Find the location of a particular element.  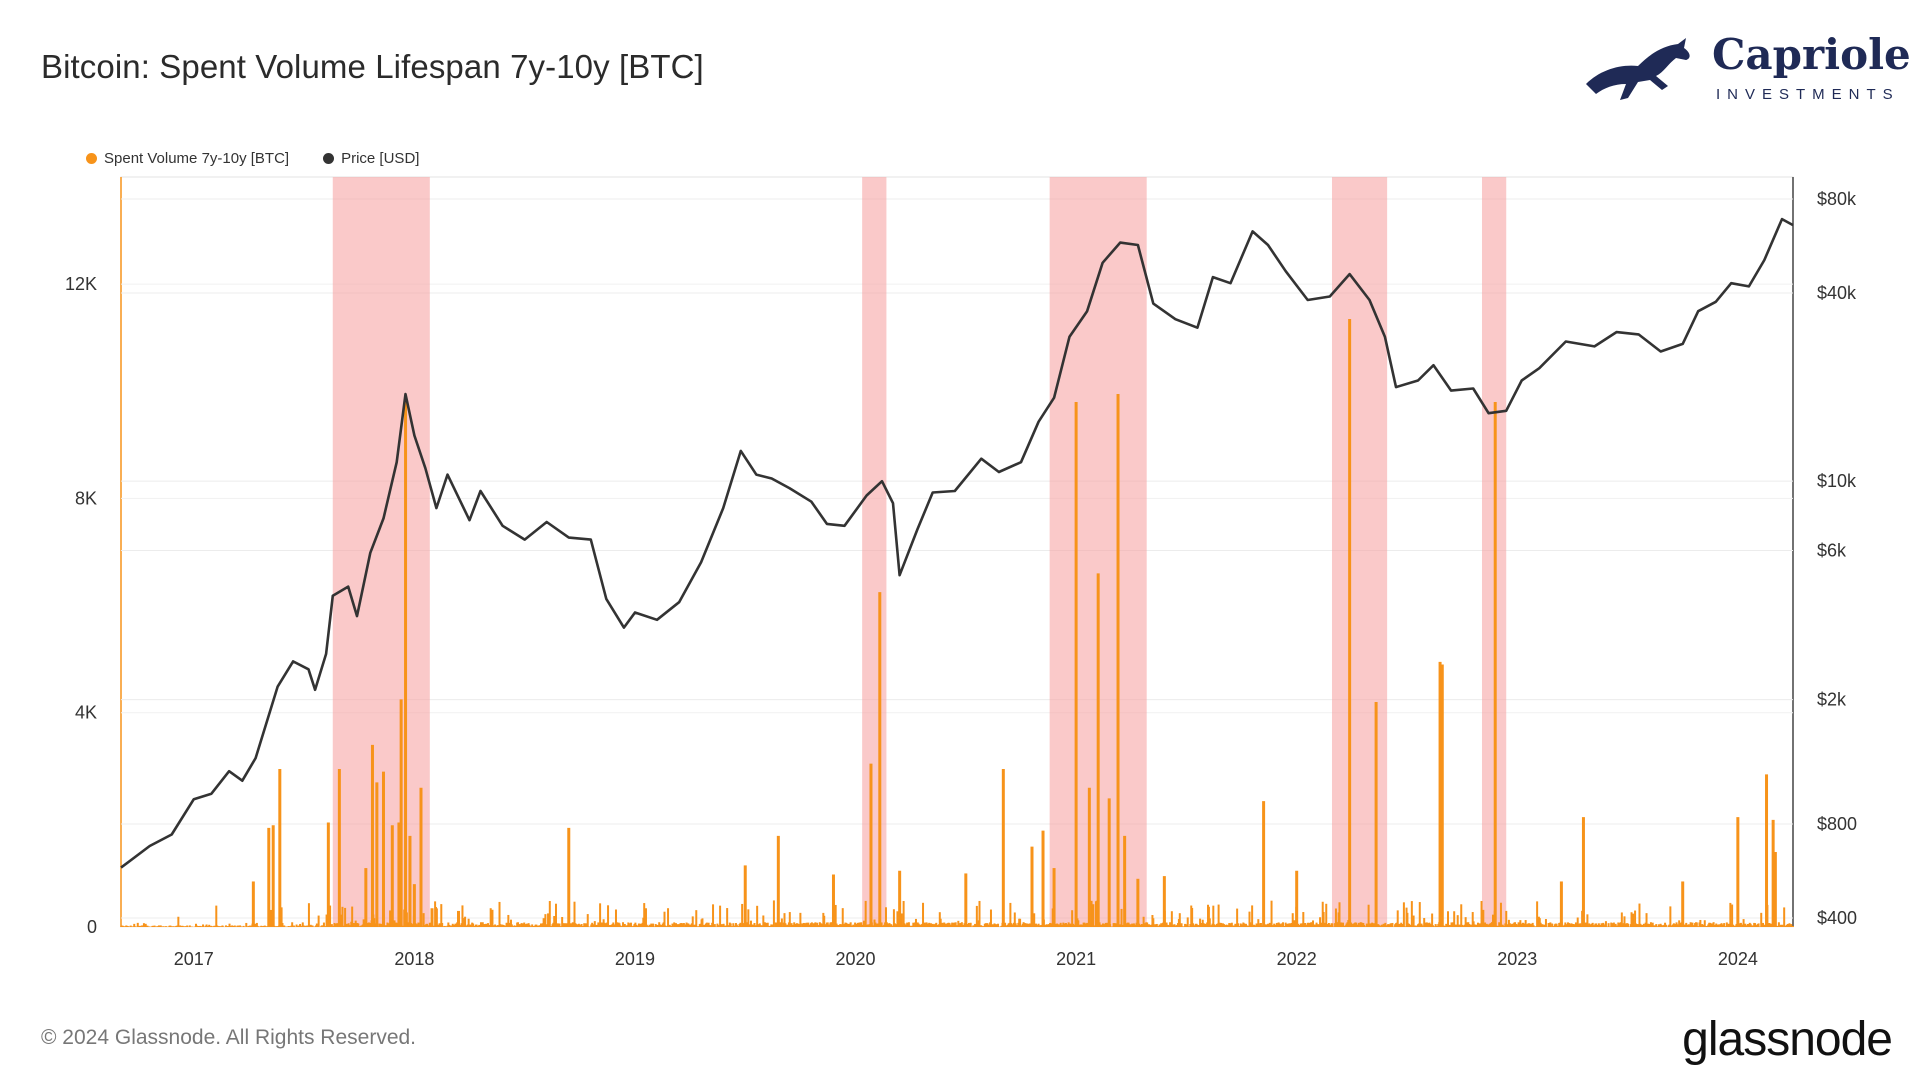

right-tick-$10k: $10k is located at coordinates (1837, 481).